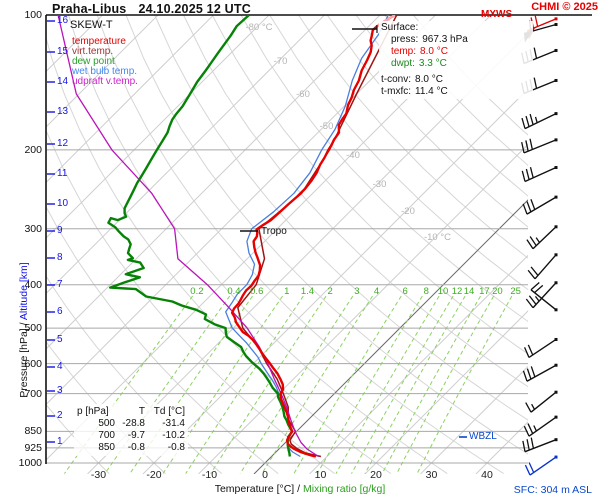 The height and width of the screenshot is (500, 600). What do you see at coordinates (141, 447) in the screenshot?
I see `table-row: 850 -0.8 -0.8` at bounding box center [141, 447].